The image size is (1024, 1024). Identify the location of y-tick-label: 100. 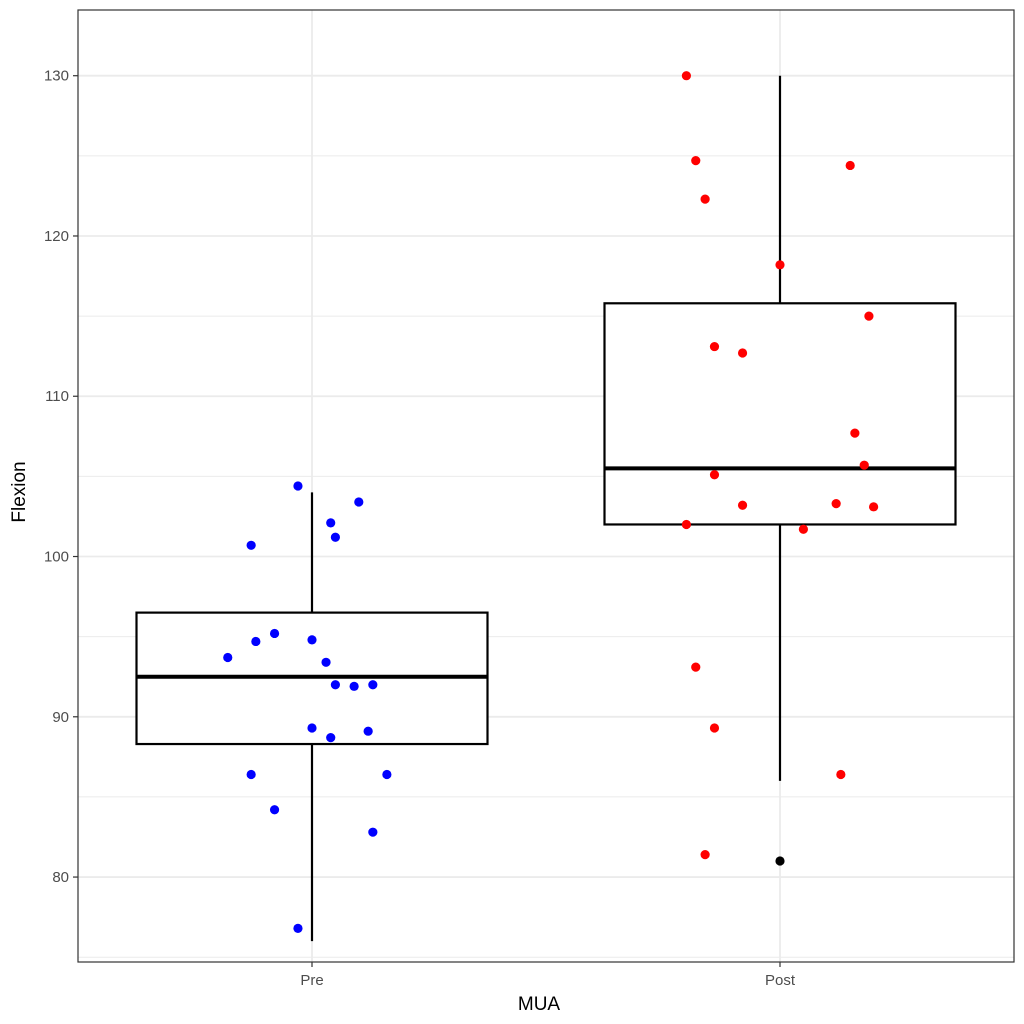
(56, 557).